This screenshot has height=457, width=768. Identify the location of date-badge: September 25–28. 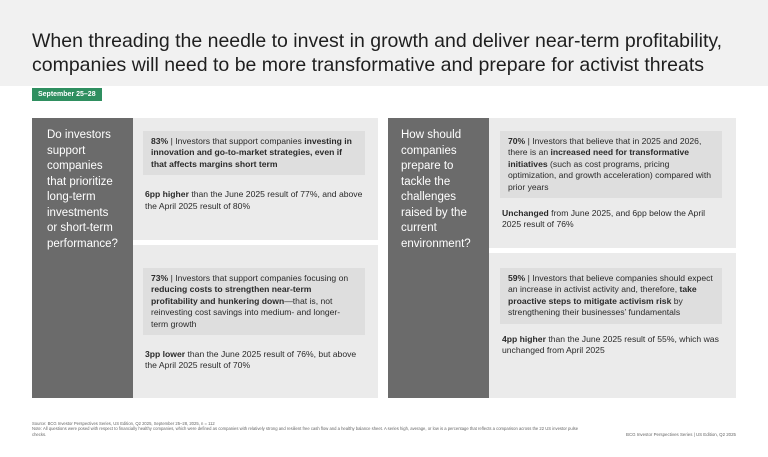
(67, 94).